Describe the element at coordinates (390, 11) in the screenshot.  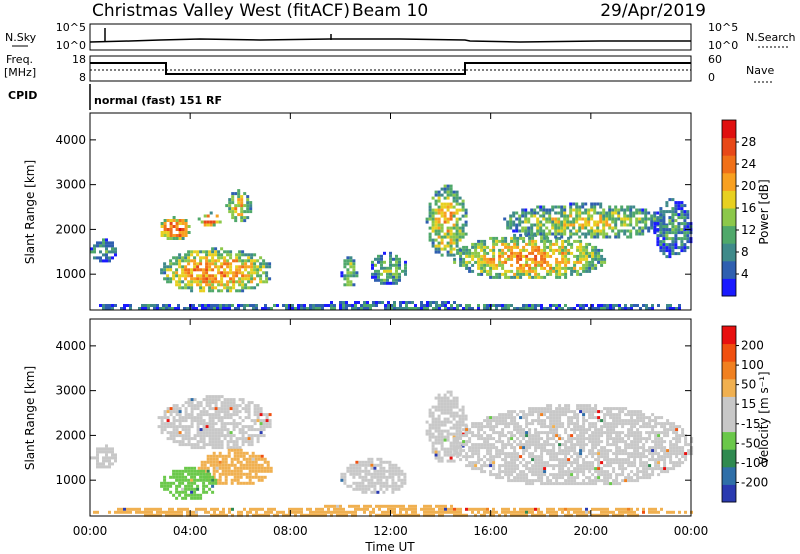
I see `beam-label: Beam 10` at that location.